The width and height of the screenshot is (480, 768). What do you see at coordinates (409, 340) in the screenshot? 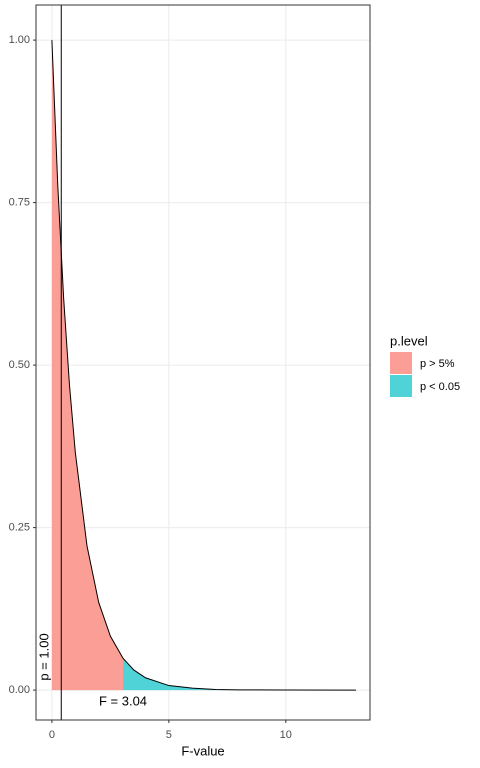
I see `legend-title: p.level` at bounding box center [409, 340].